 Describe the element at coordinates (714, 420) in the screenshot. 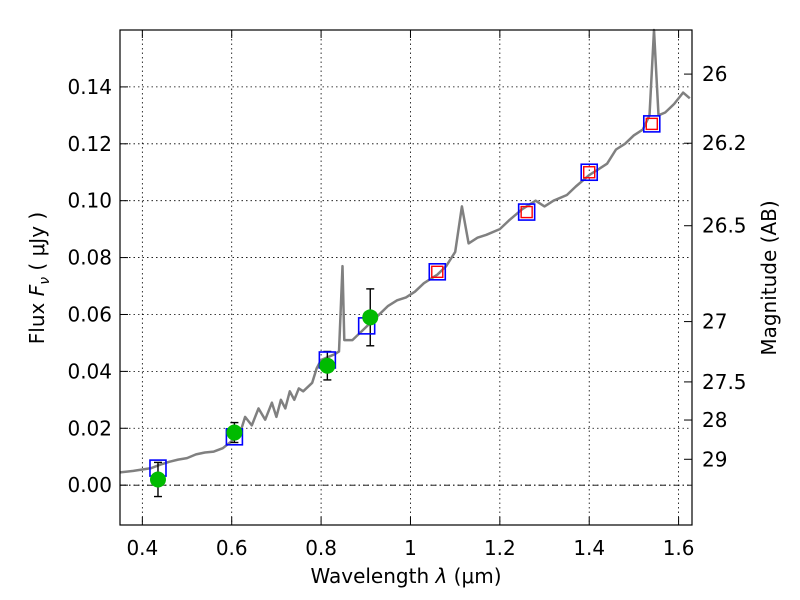

I see `magnitude-tick-label: 28` at that location.